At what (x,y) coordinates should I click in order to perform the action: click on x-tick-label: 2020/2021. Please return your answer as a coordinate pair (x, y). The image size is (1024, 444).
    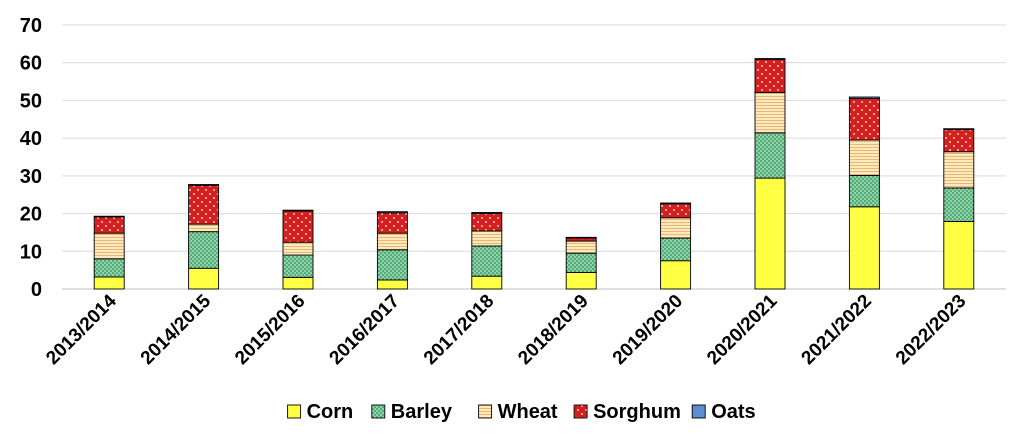
    Looking at the image, I should click on (742, 329).